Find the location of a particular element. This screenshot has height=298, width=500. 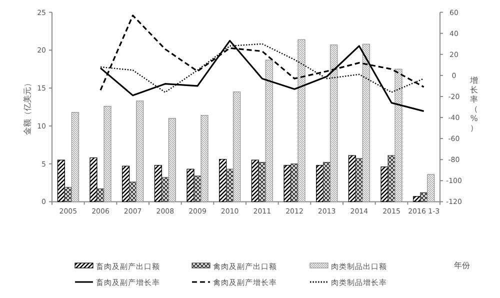

y-axis-title: 金额（亿美元） is located at coordinates (27, 107).